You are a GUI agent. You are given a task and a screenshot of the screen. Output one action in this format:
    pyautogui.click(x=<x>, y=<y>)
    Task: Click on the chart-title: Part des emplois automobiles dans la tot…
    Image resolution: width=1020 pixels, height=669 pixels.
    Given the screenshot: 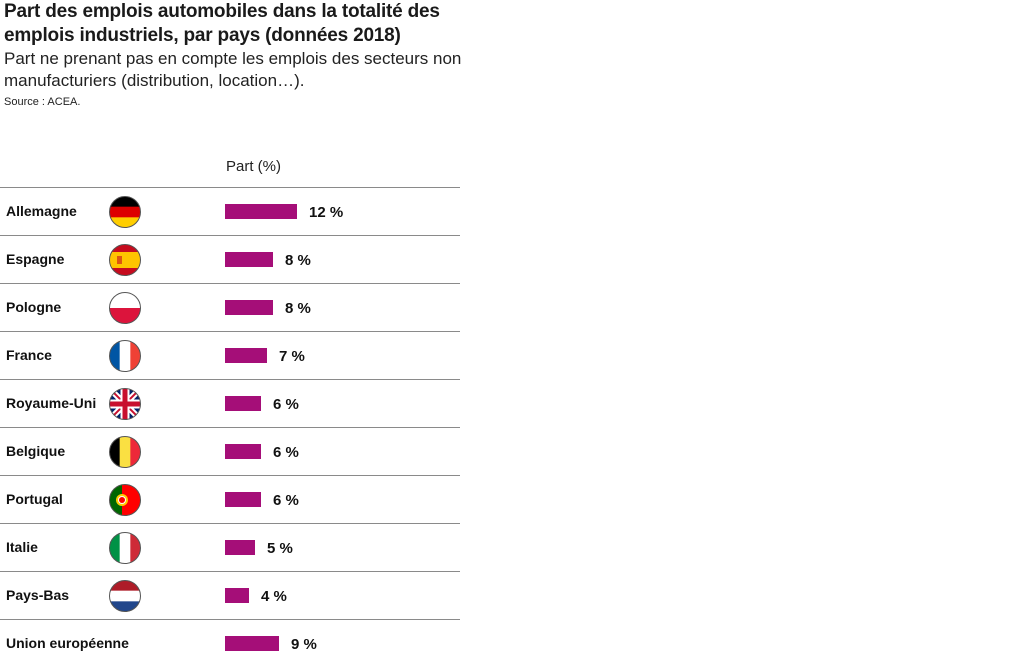 What is the action you would take?
    pyautogui.click(x=222, y=23)
    